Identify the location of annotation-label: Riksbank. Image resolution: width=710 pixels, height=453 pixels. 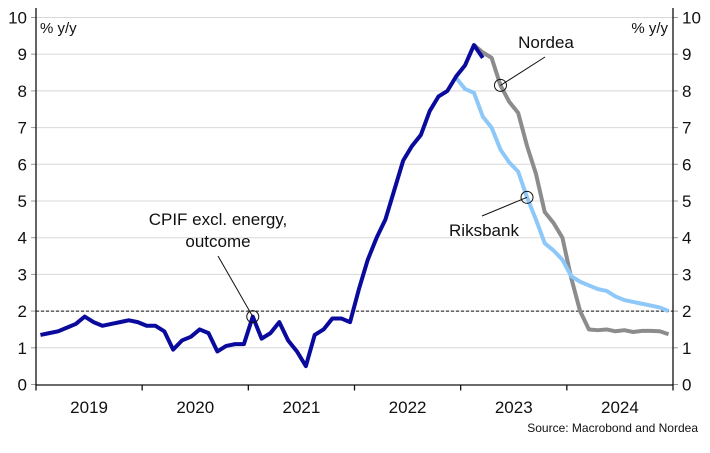
(484, 230).